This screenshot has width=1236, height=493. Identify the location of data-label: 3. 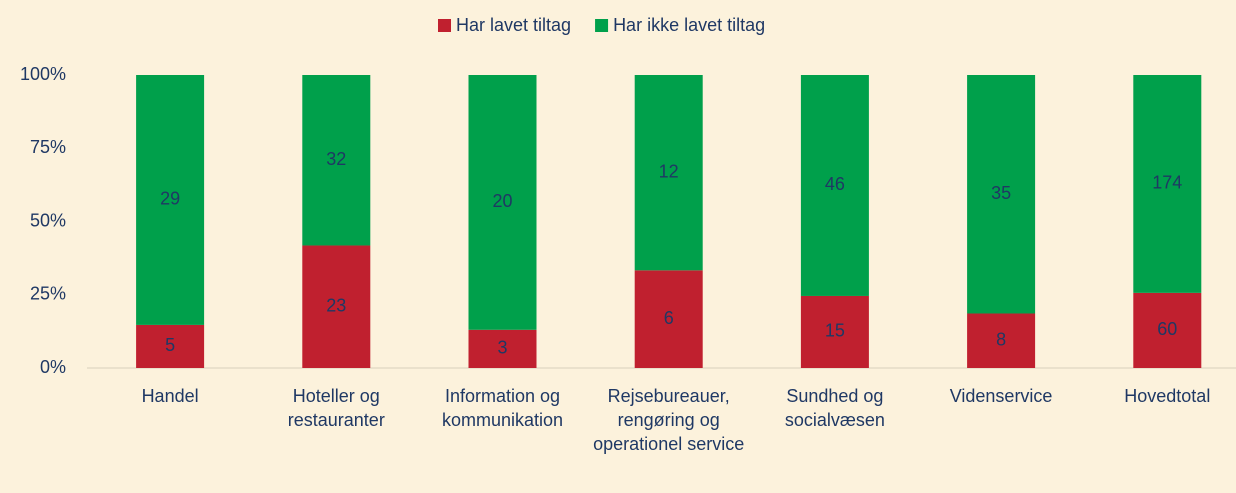
(502, 348).